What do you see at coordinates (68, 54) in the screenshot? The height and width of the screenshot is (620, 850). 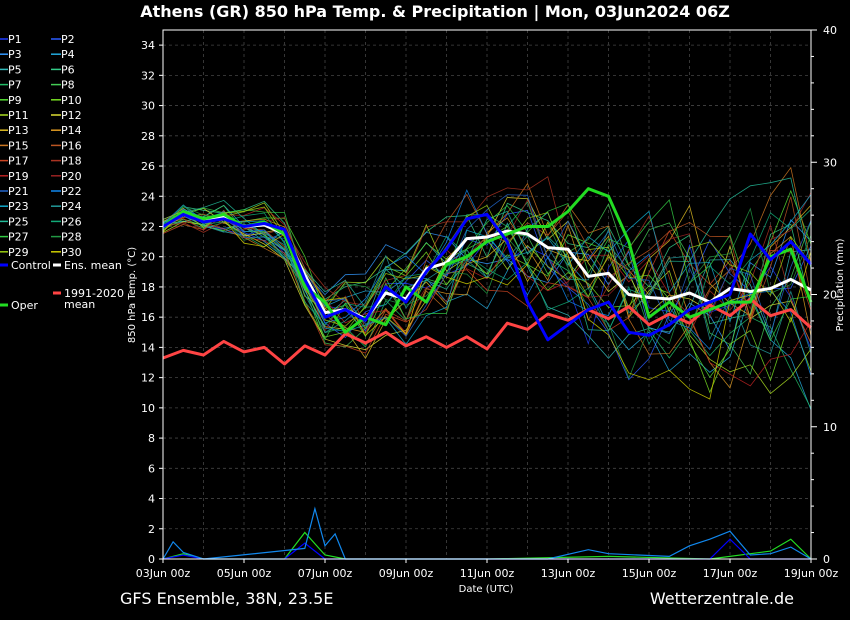 I see `legend-label-p4: P4` at bounding box center [68, 54].